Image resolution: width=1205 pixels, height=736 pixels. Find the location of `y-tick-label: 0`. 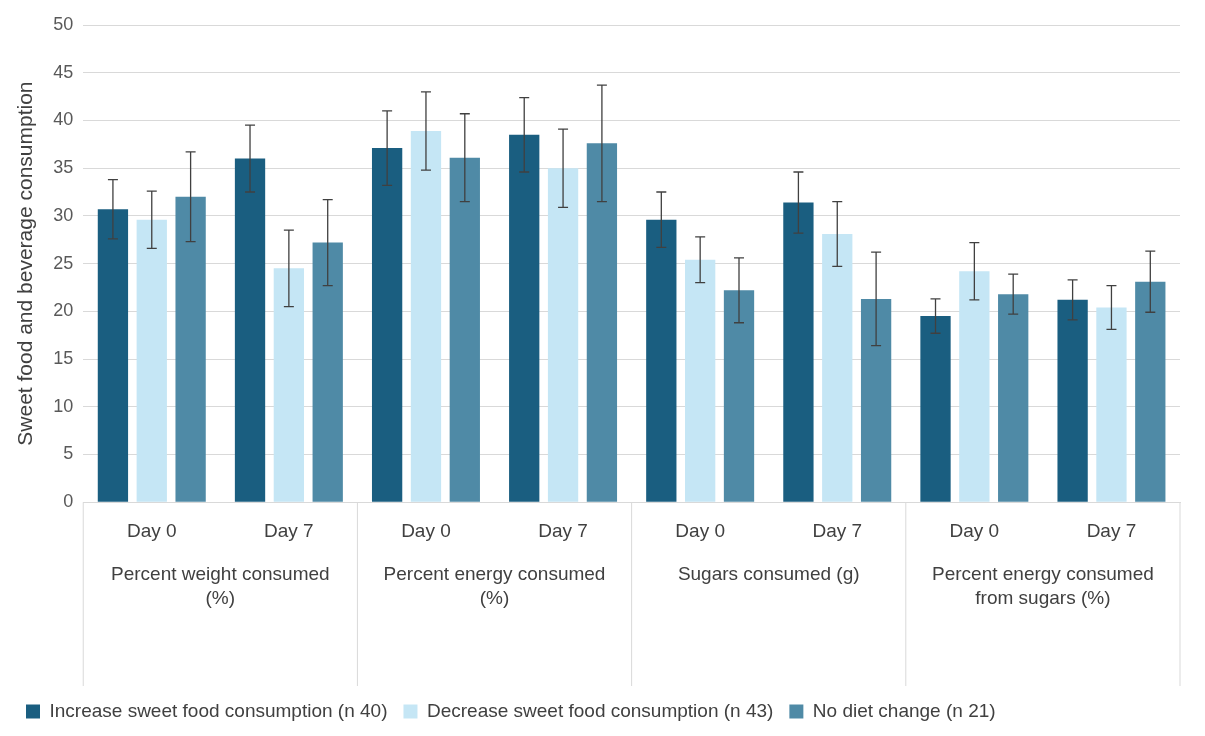

y-tick-label: 0 is located at coordinates (68, 501).